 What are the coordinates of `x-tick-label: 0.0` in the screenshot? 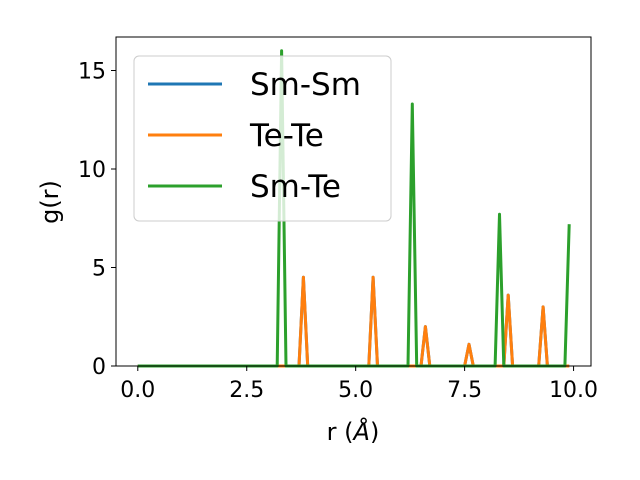 It's located at (137, 390).